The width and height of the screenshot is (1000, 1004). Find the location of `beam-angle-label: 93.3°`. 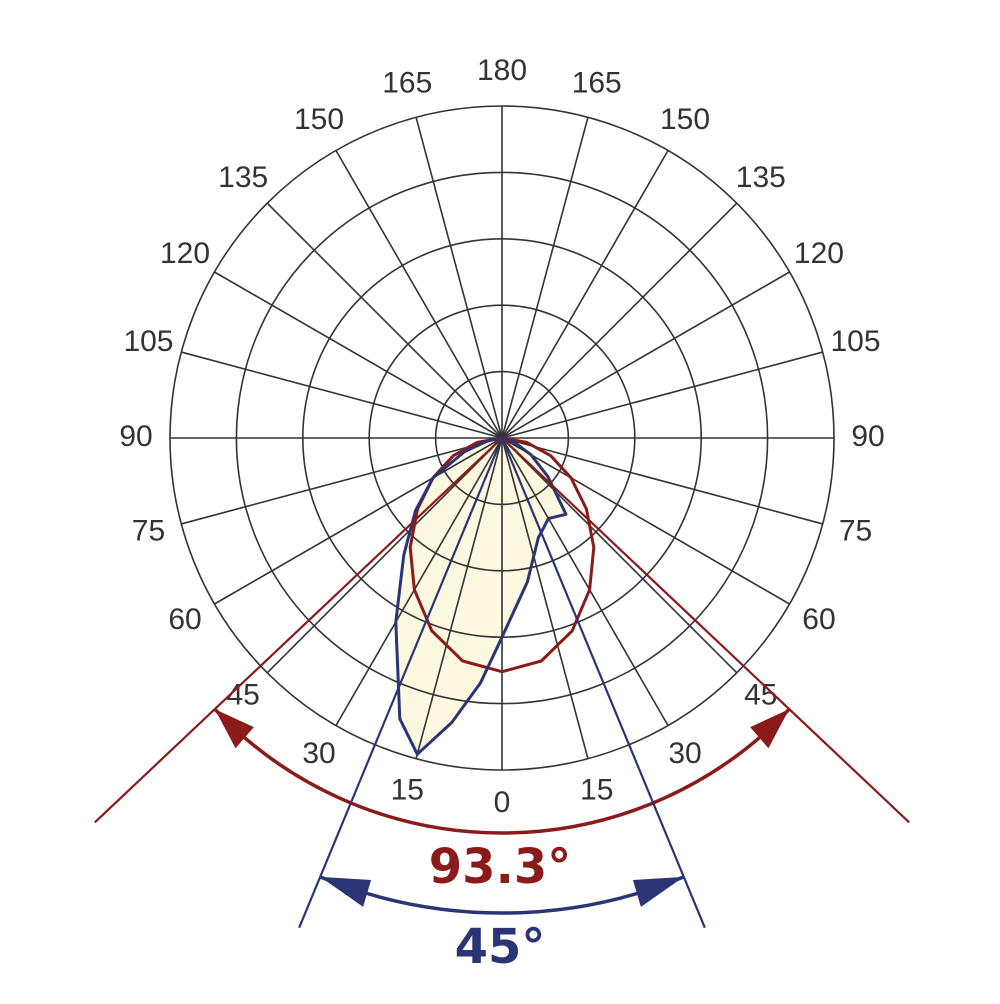

beam-angle-label: 93.3° is located at coordinates (500, 867).